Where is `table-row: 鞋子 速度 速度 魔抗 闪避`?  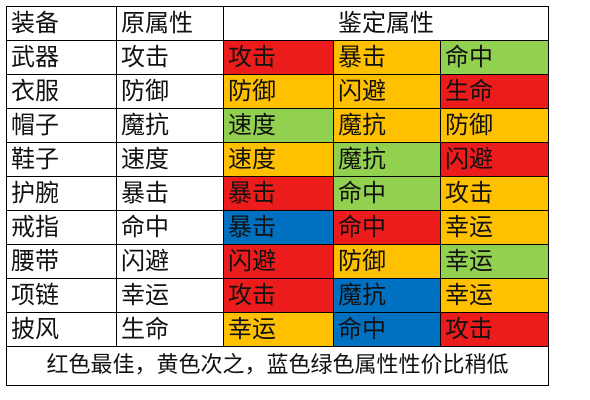 table-row: 鞋子 速度 速度 魔抗 闪避 is located at coordinates (277, 159).